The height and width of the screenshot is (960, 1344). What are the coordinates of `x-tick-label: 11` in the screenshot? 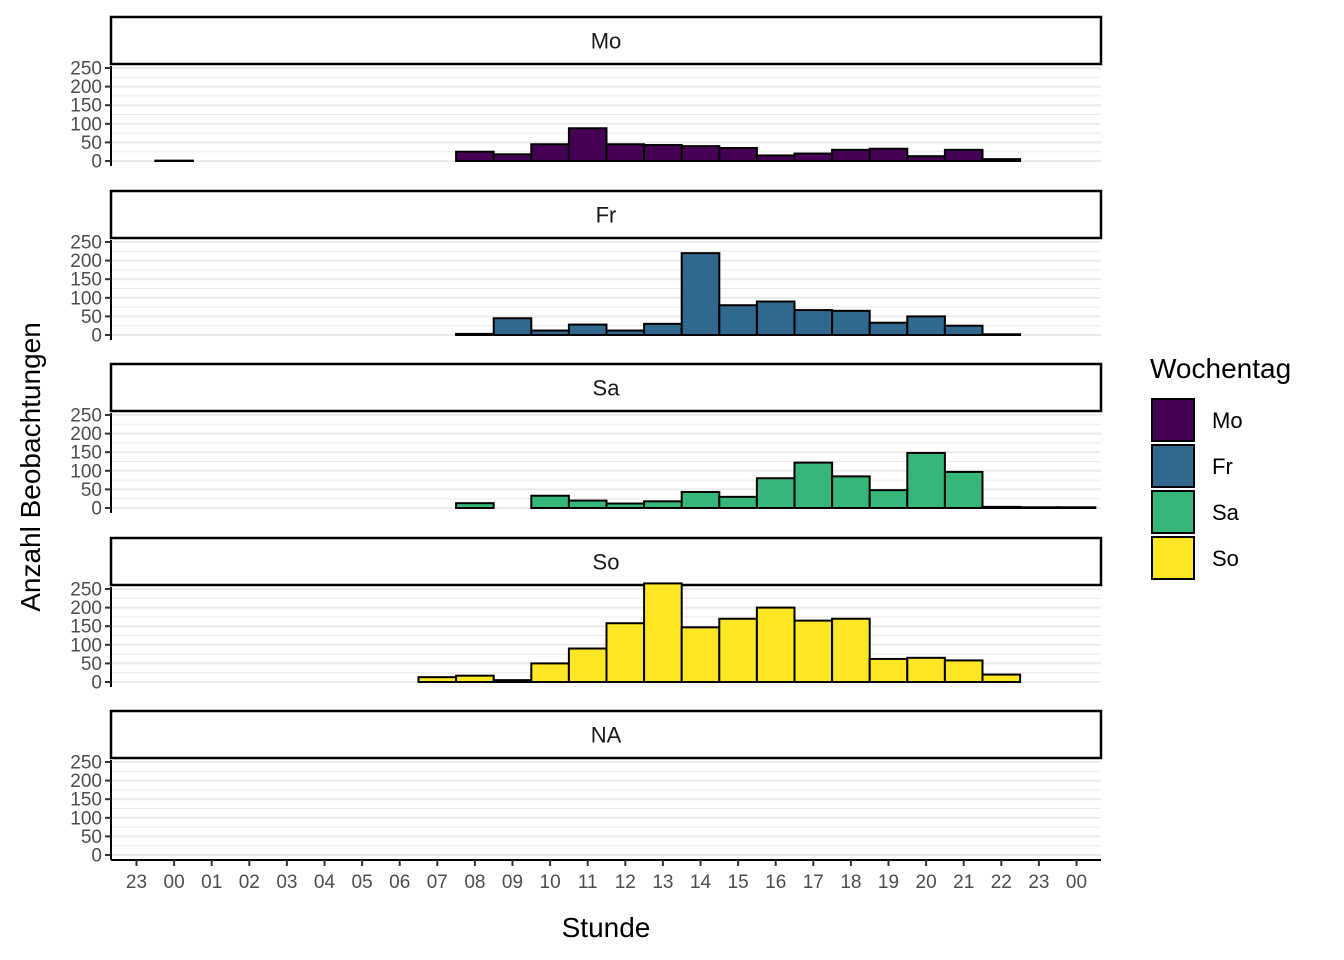 It's located at (588, 882).